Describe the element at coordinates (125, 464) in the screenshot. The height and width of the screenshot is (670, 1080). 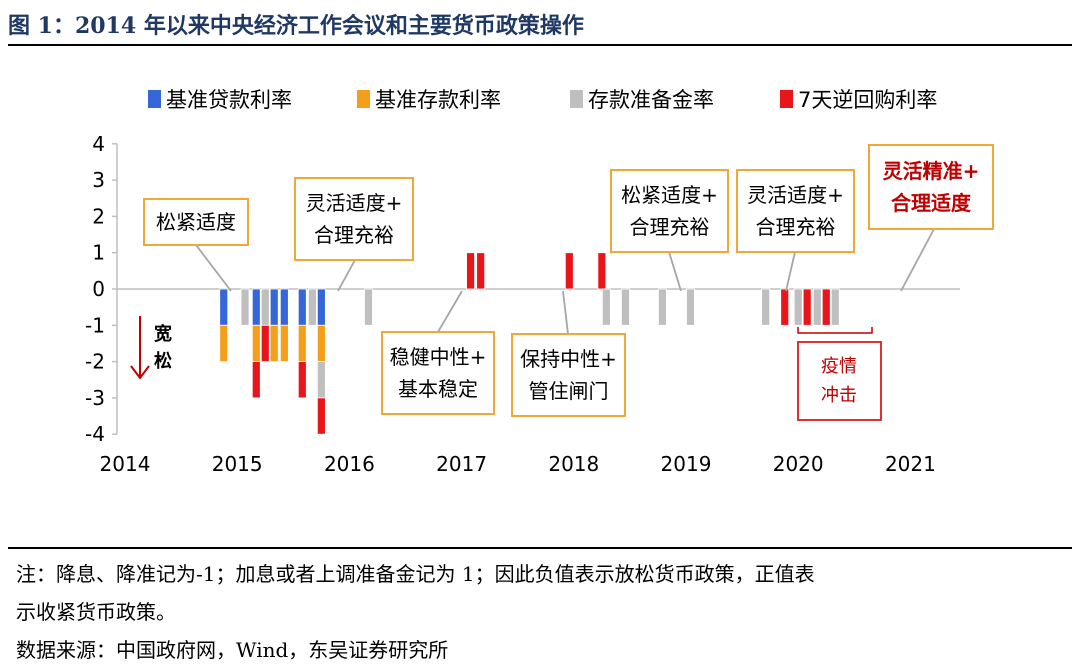
I see `x-tick-label: 2014` at that location.